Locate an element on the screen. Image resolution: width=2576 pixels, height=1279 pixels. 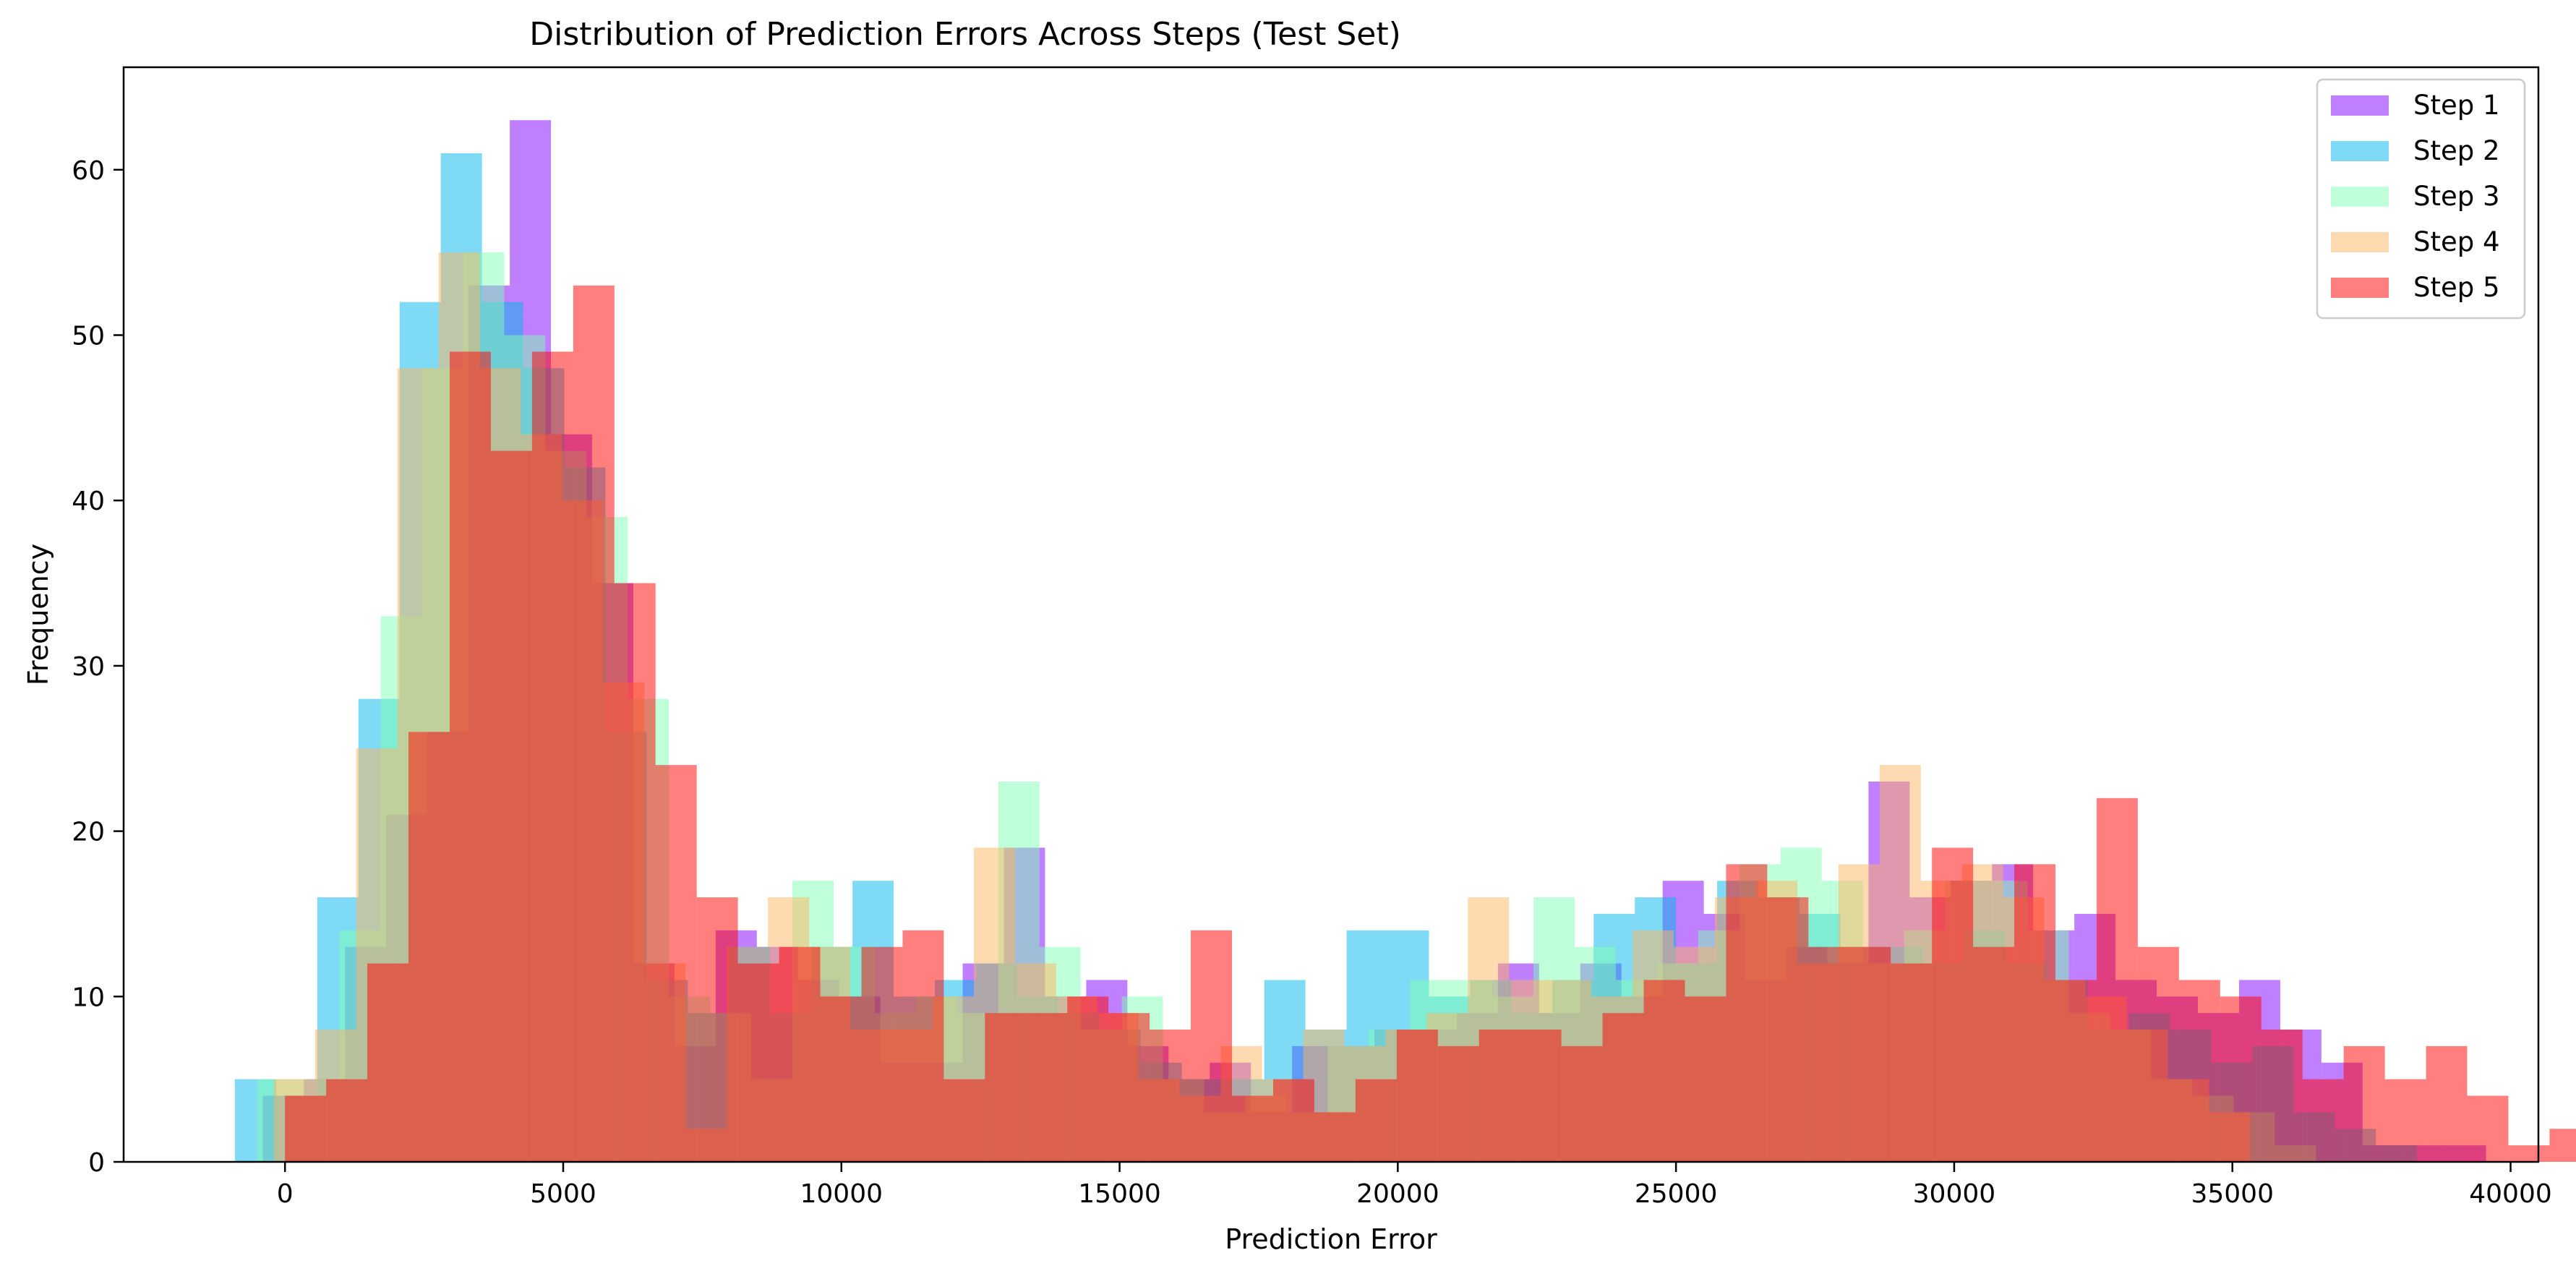
x-tick-label: 35000 is located at coordinates (2232, 1194).